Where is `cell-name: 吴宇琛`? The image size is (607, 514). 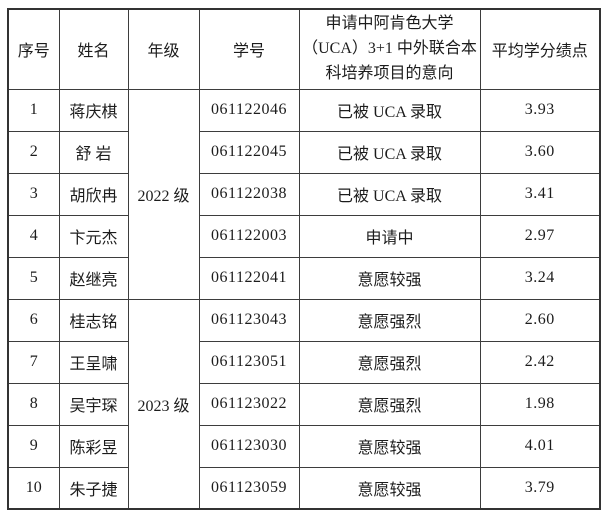 cell-name: 吴宇琛 is located at coordinates (93, 404).